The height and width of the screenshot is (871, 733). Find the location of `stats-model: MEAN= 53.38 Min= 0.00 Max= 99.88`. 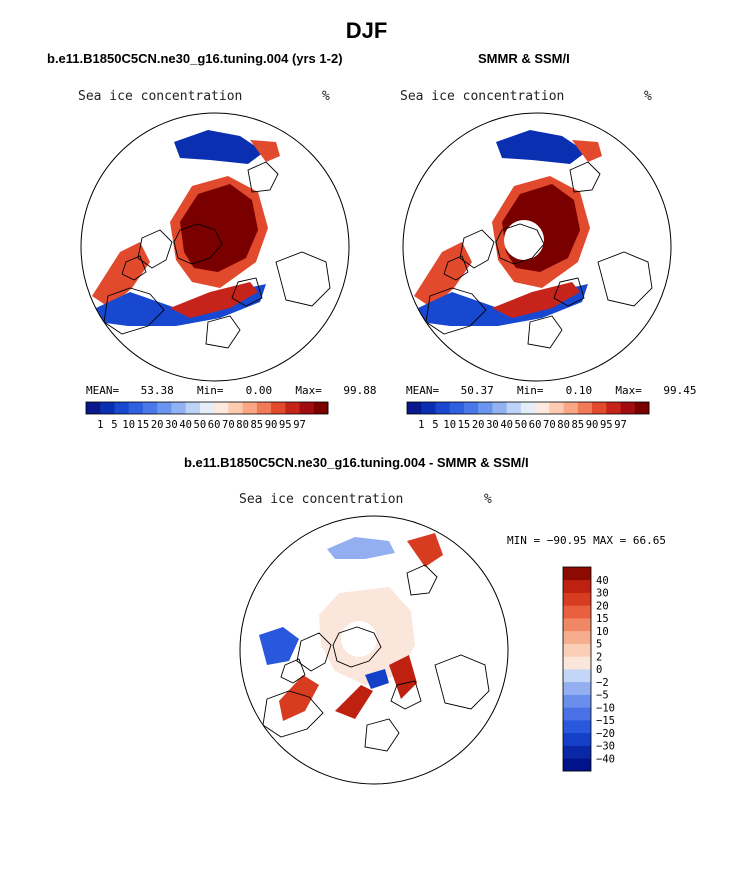

stats-model: MEAN= 53.38 Min= 0.00 Max= 99.88 is located at coordinates (231, 390).